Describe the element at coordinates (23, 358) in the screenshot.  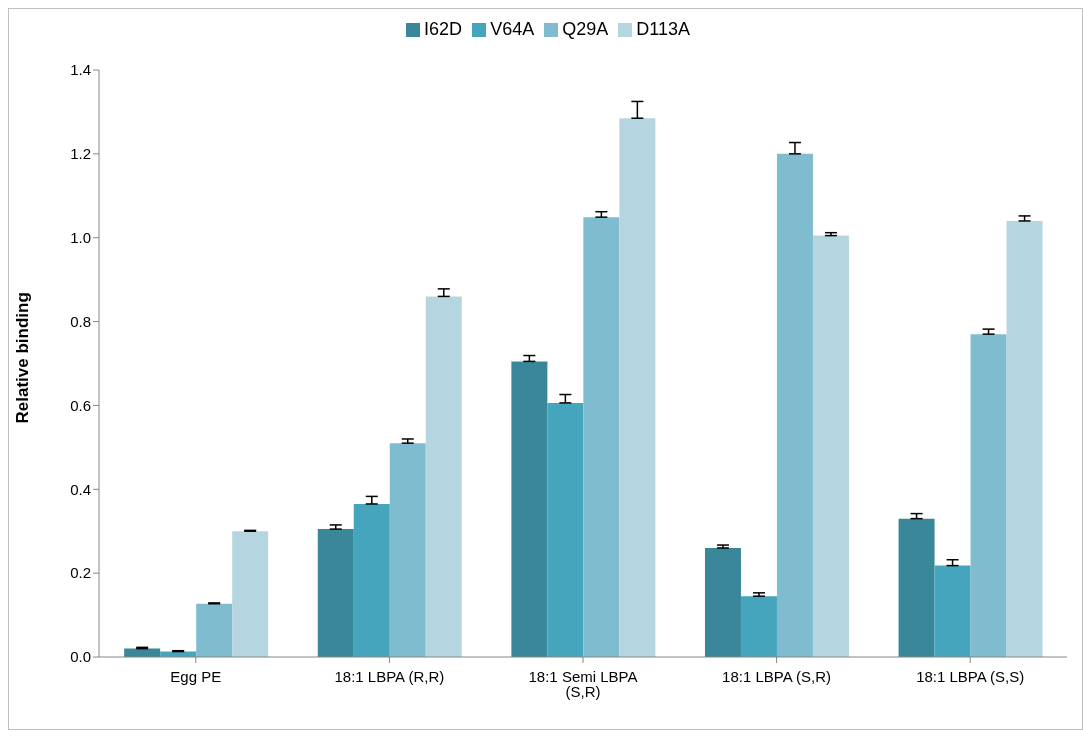
I see `y-axis-title: Relative binding` at that location.